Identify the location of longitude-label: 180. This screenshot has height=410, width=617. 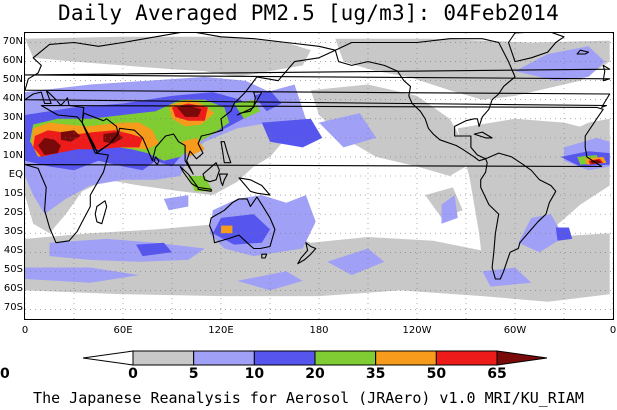
(319, 330).